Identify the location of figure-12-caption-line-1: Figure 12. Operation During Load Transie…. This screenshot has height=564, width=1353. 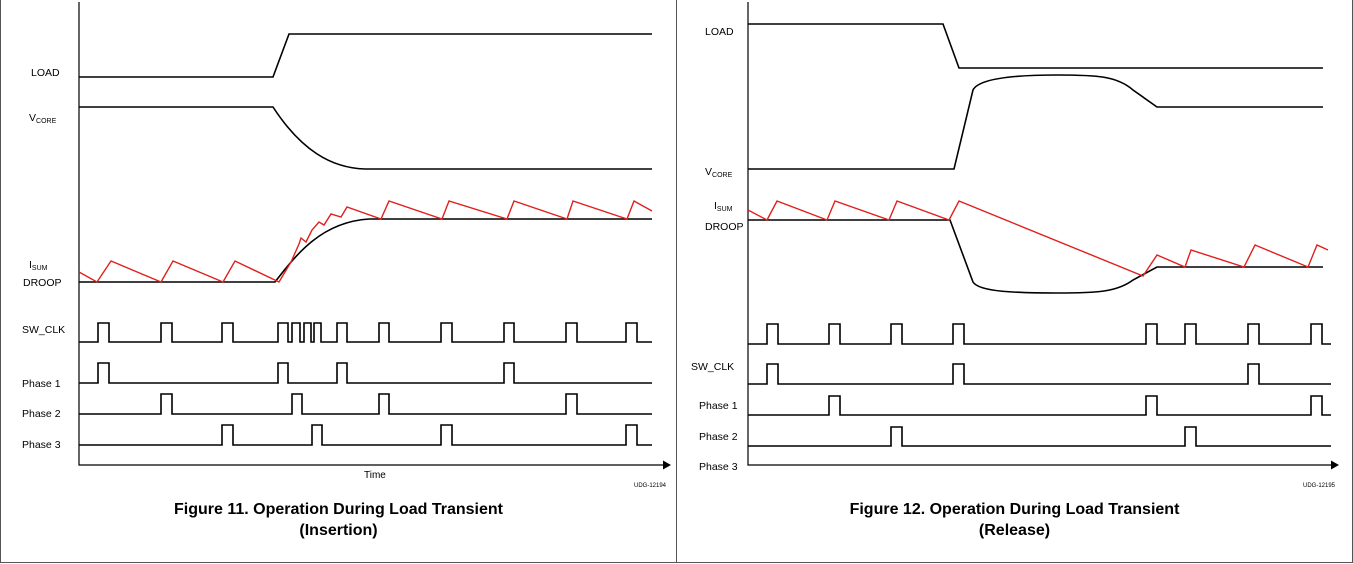
(1014, 509).